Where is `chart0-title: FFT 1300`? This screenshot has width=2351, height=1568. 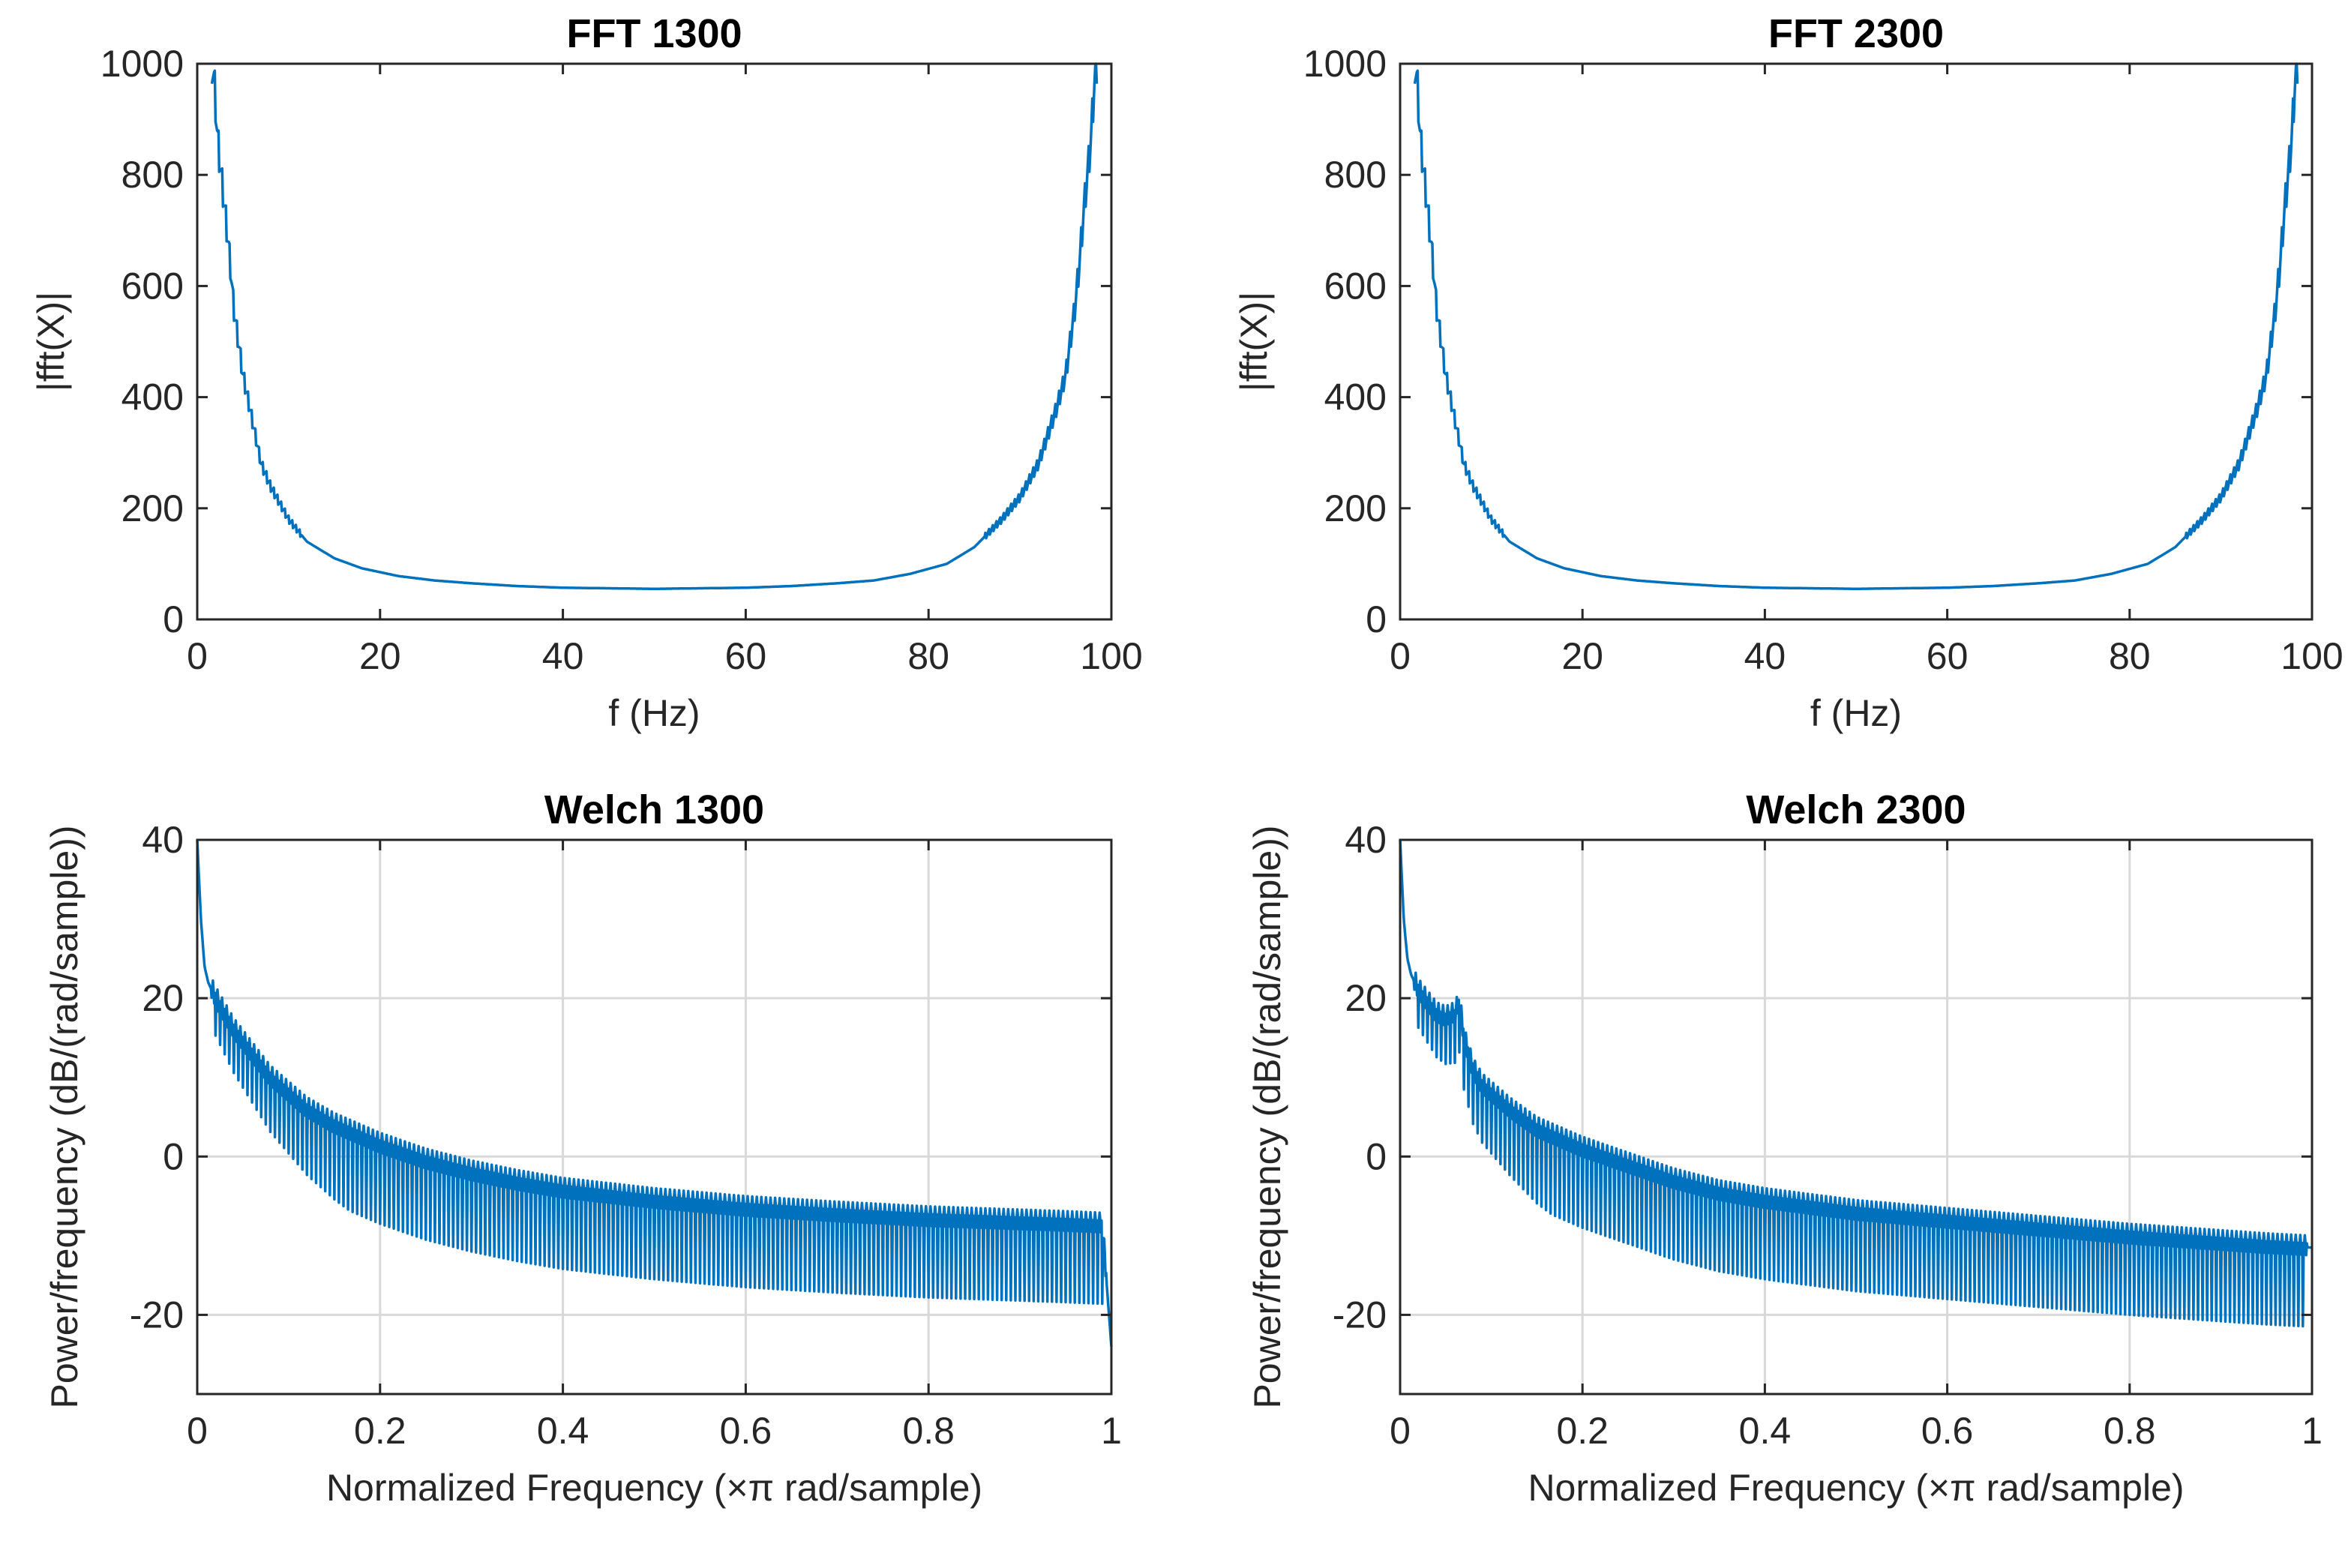 chart0-title: FFT 1300 is located at coordinates (654, 34).